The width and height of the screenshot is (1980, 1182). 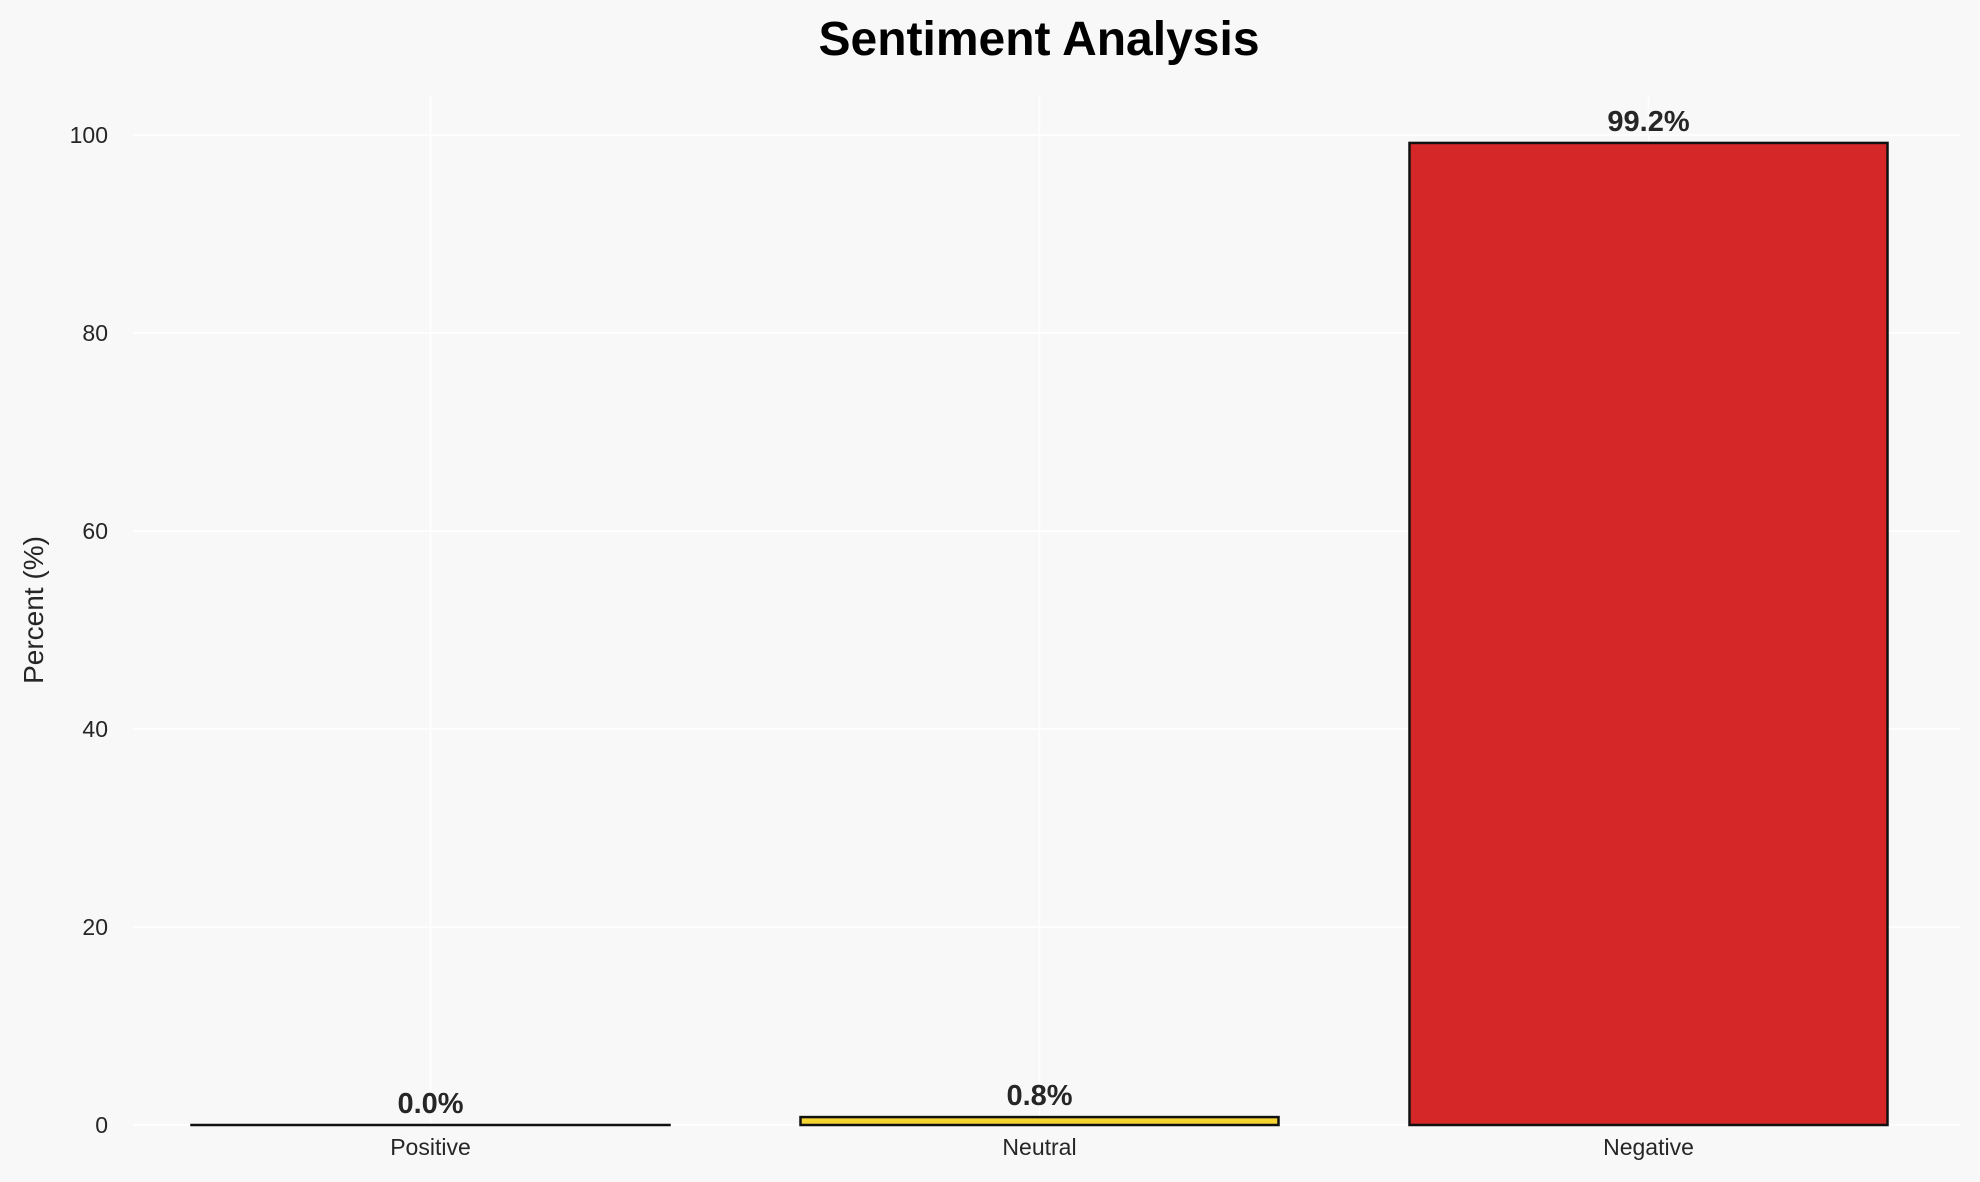 I want to click on y-tick-label: 60, so click(x=95, y=531).